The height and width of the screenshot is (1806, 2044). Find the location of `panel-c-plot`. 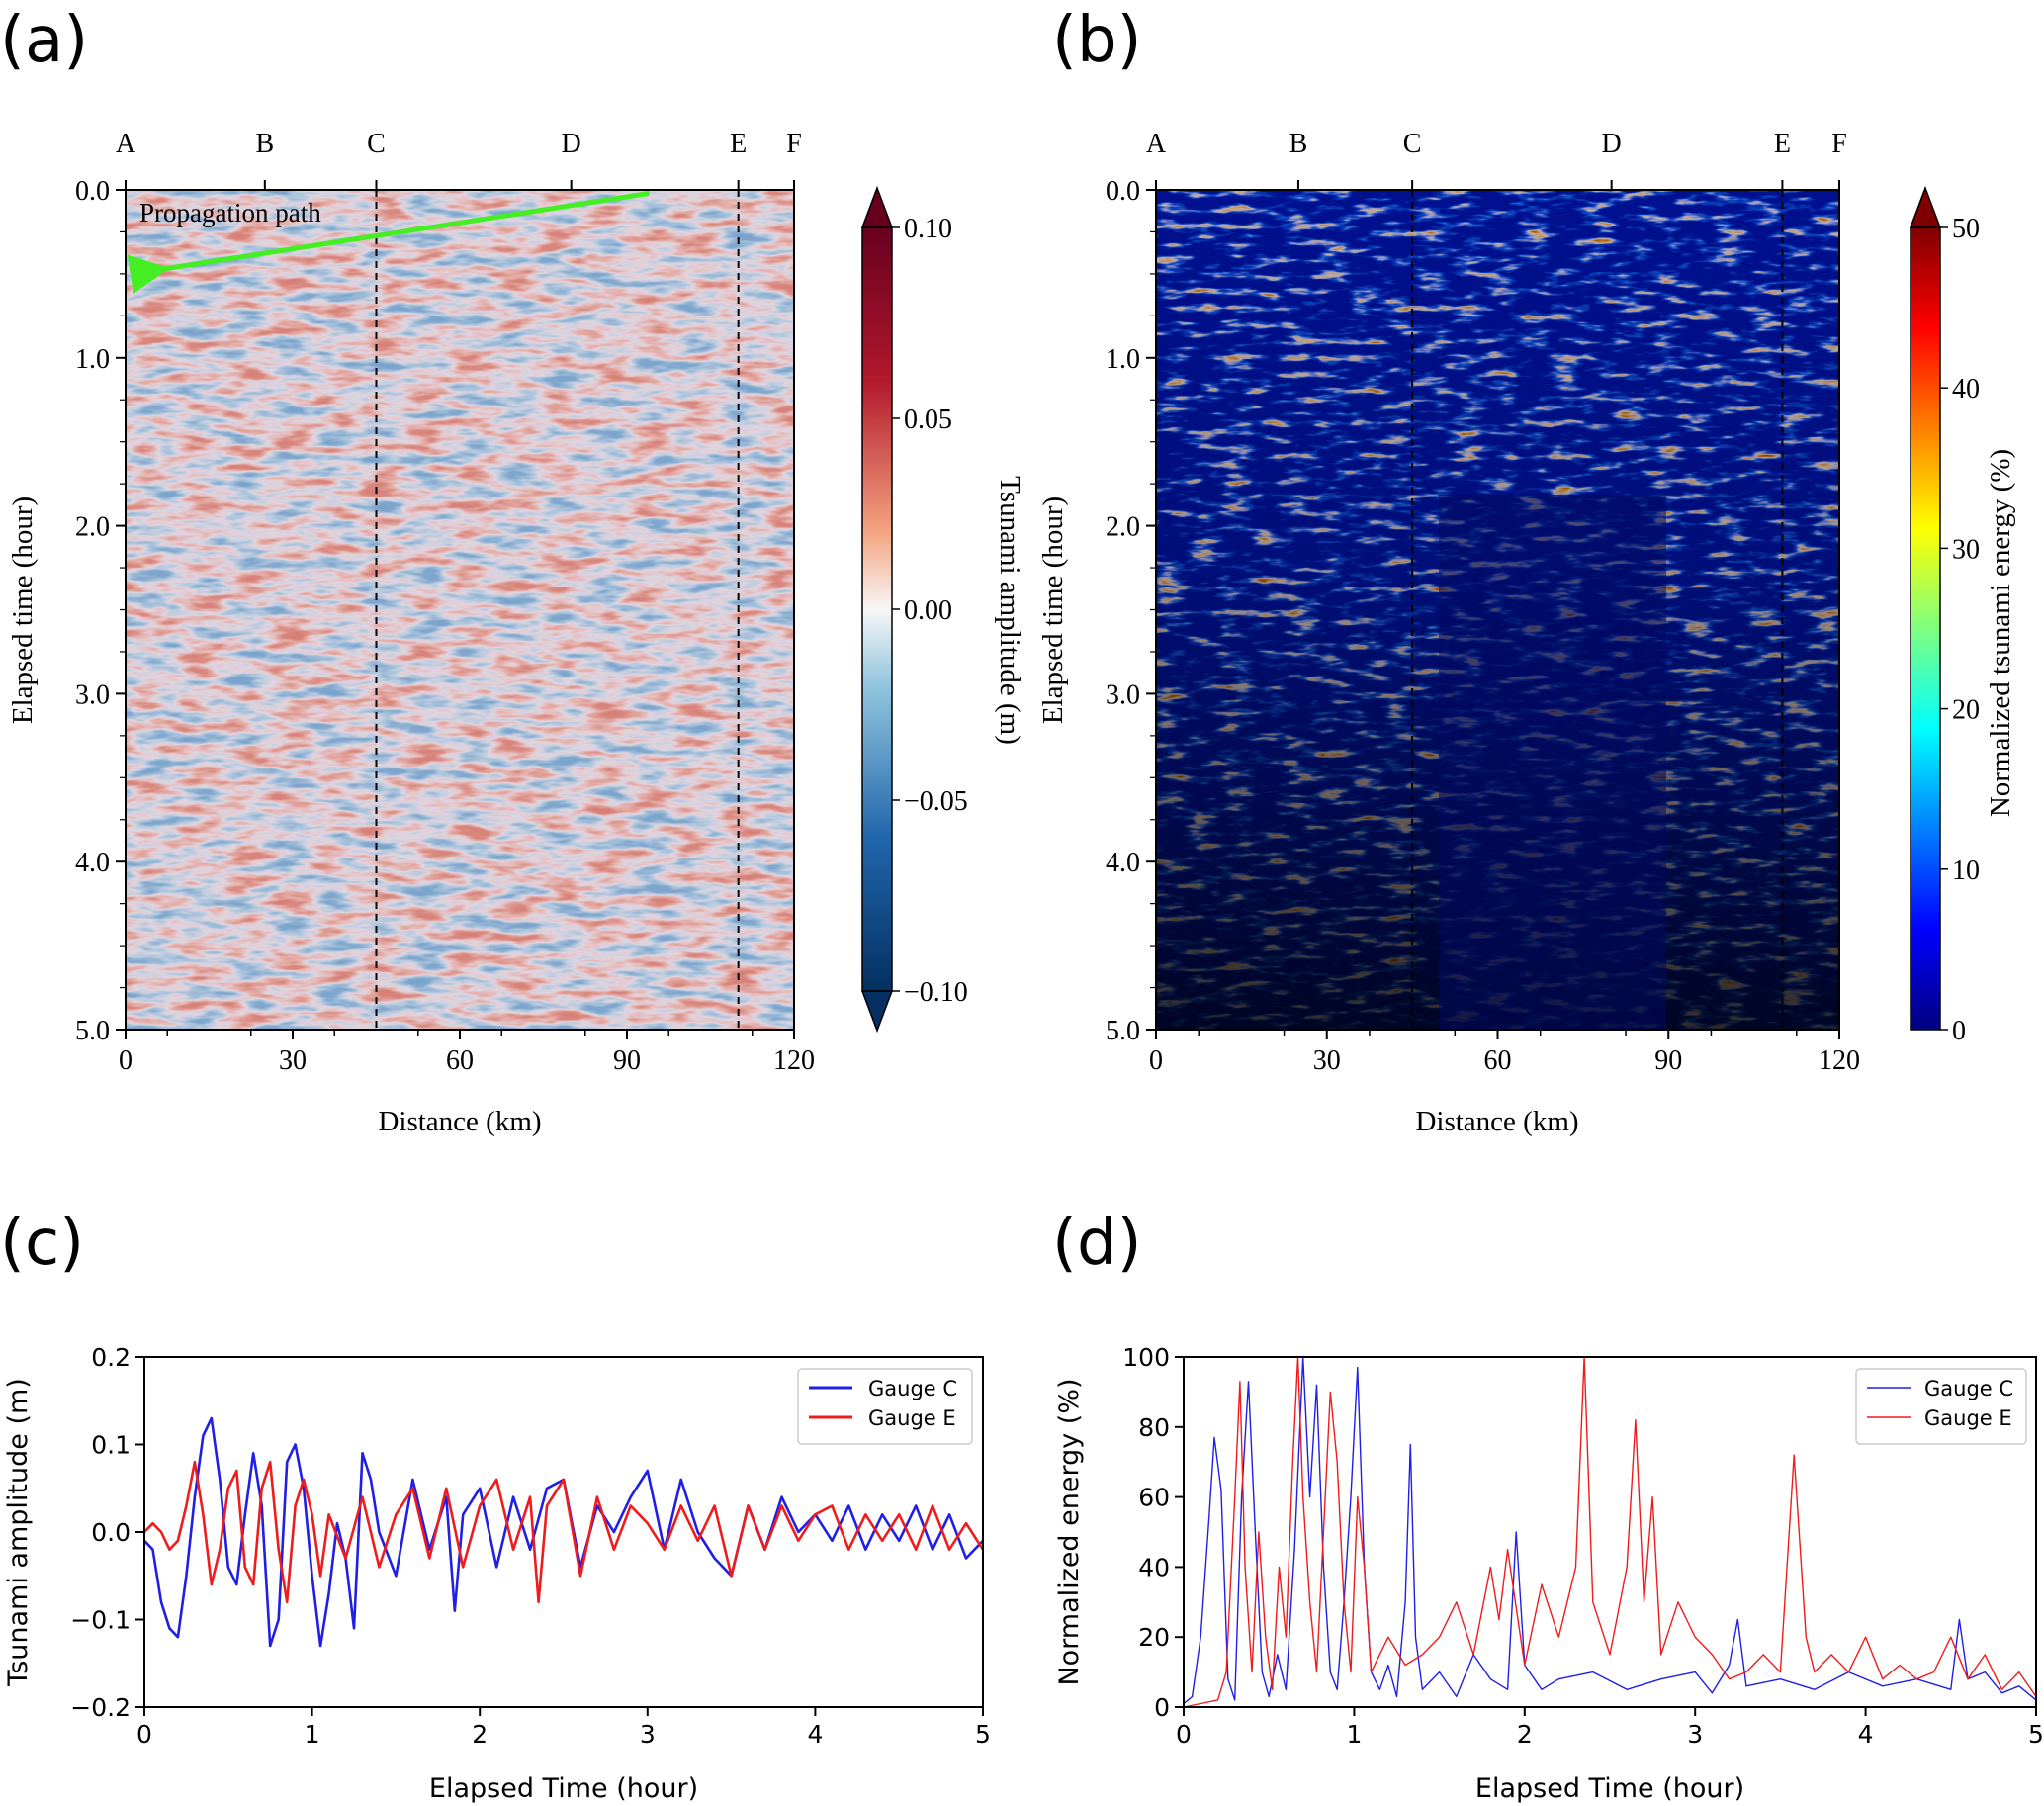

panel-c-plot is located at coordinates (564, 1532).